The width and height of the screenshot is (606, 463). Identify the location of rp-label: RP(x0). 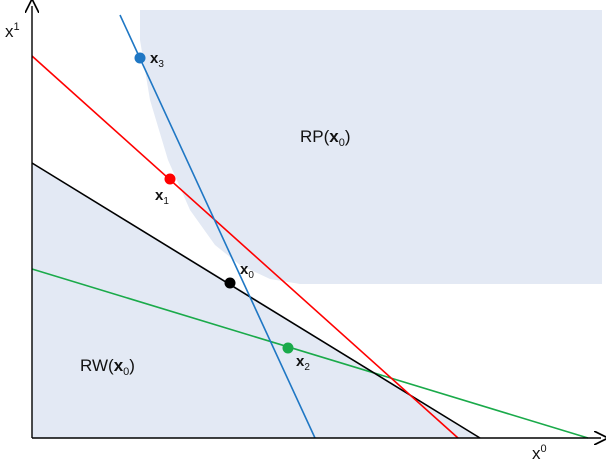
(325, 138).